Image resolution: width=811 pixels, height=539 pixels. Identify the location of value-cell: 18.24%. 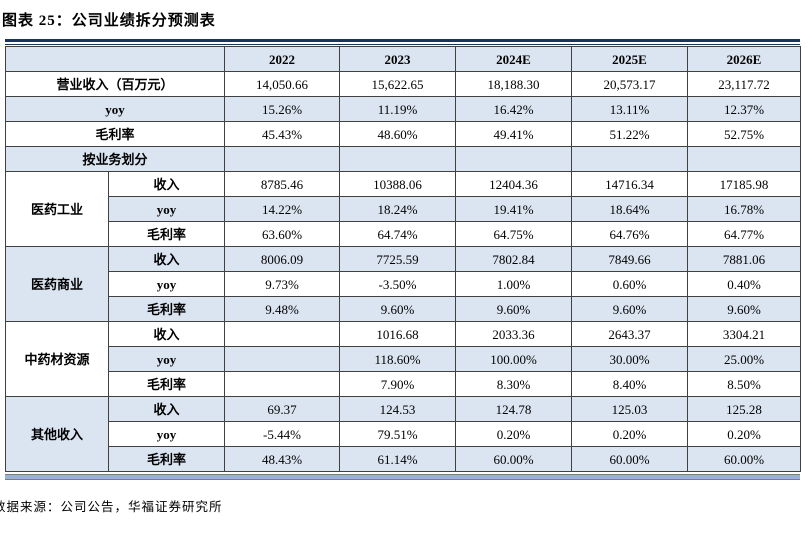
(397, 209).